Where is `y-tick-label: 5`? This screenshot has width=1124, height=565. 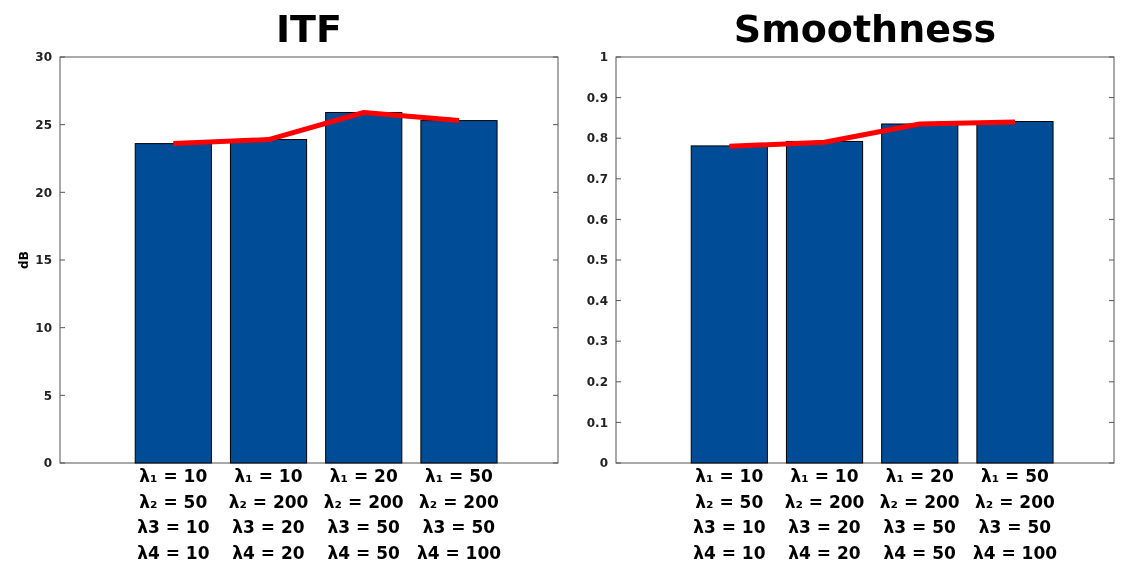
y-tick-label: 5 is located at coordinates (47, 395).